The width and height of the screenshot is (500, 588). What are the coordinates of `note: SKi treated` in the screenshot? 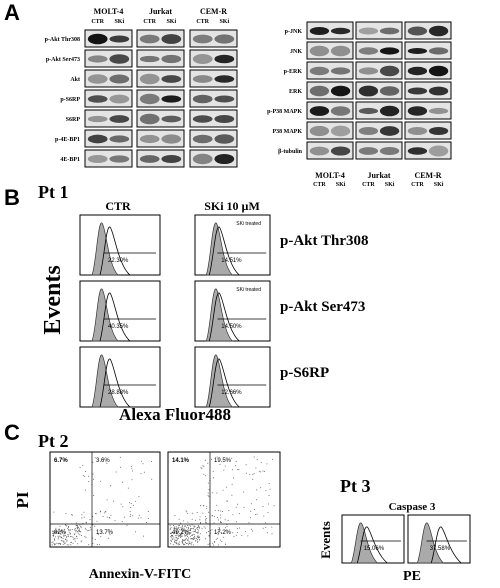 It's located at (248, 224).